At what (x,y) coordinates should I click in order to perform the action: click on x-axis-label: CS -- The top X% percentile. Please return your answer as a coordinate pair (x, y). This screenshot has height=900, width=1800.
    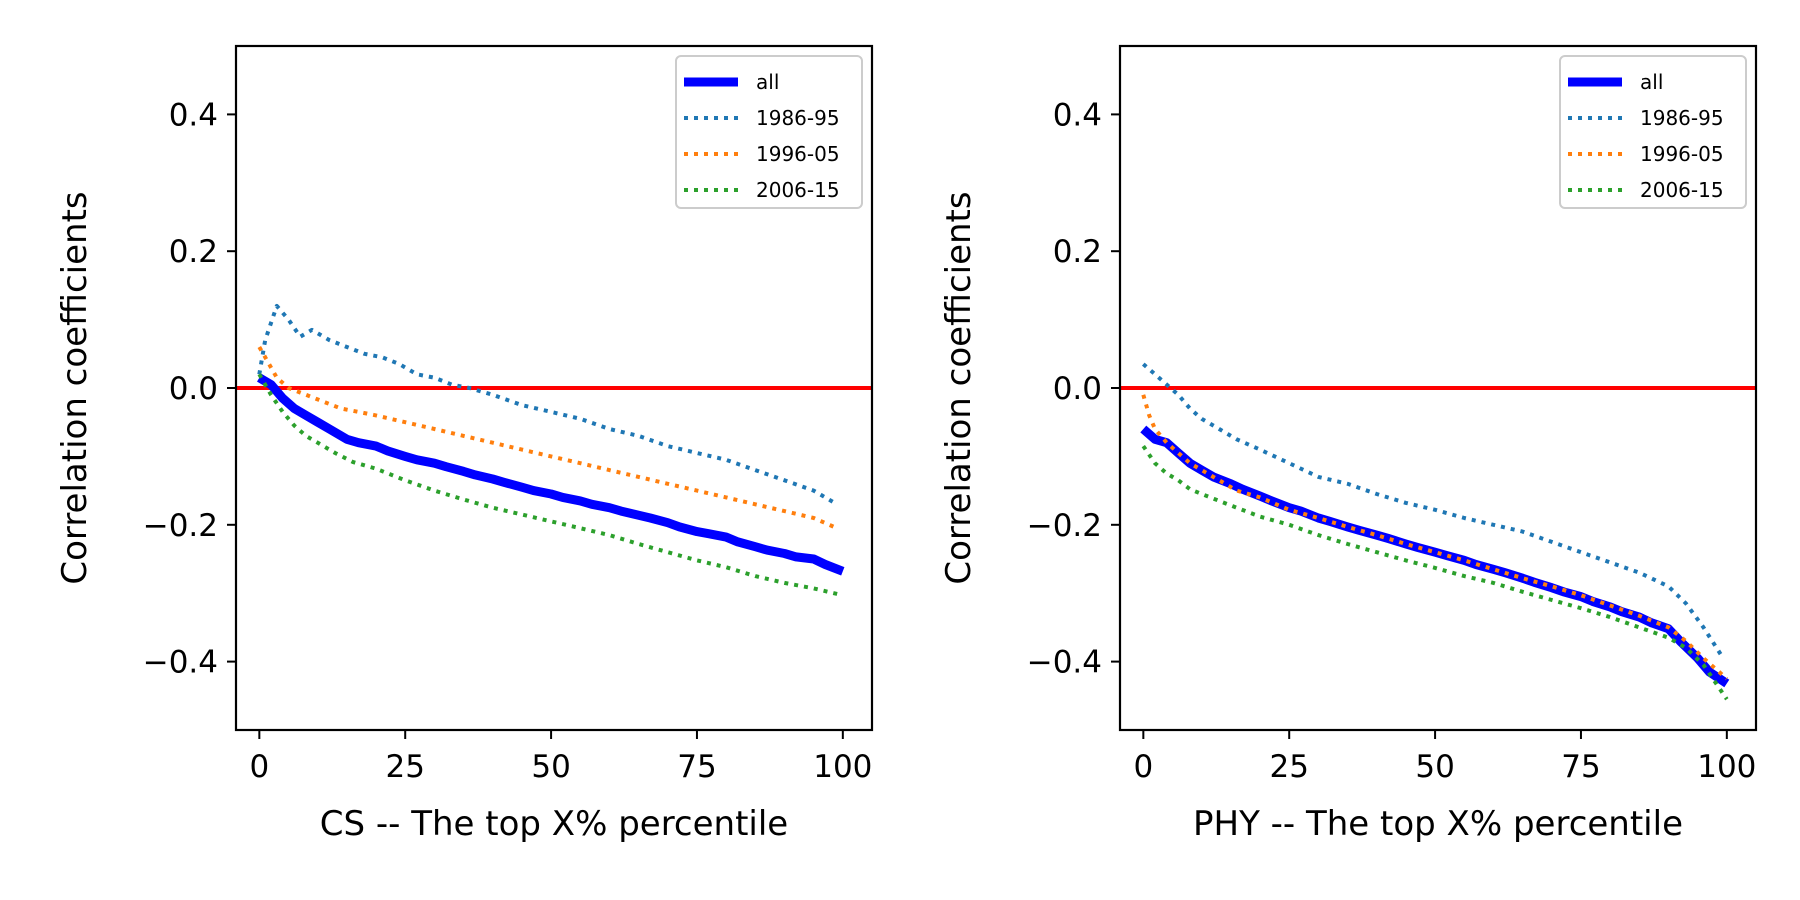
    Looking at the image, I should click on (554, 824).